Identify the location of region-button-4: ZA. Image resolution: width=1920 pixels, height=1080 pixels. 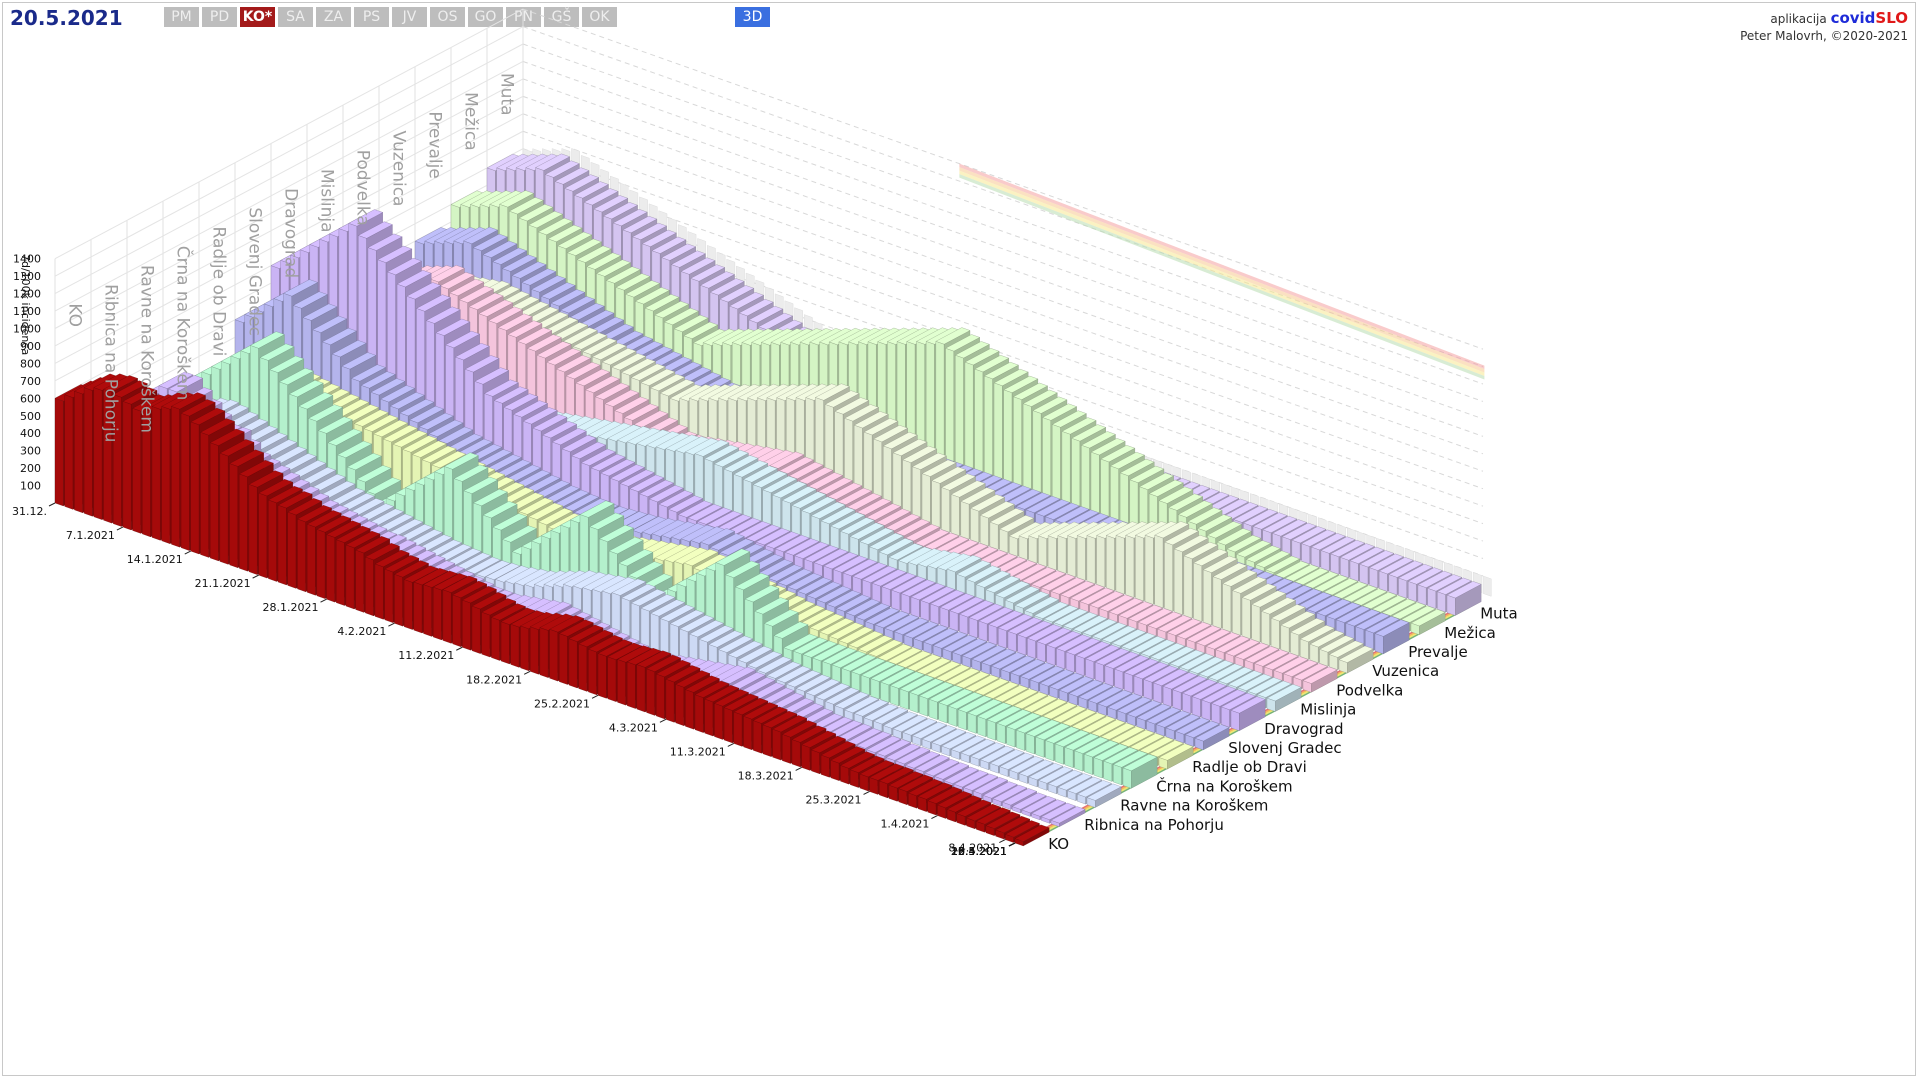
(333, 17).